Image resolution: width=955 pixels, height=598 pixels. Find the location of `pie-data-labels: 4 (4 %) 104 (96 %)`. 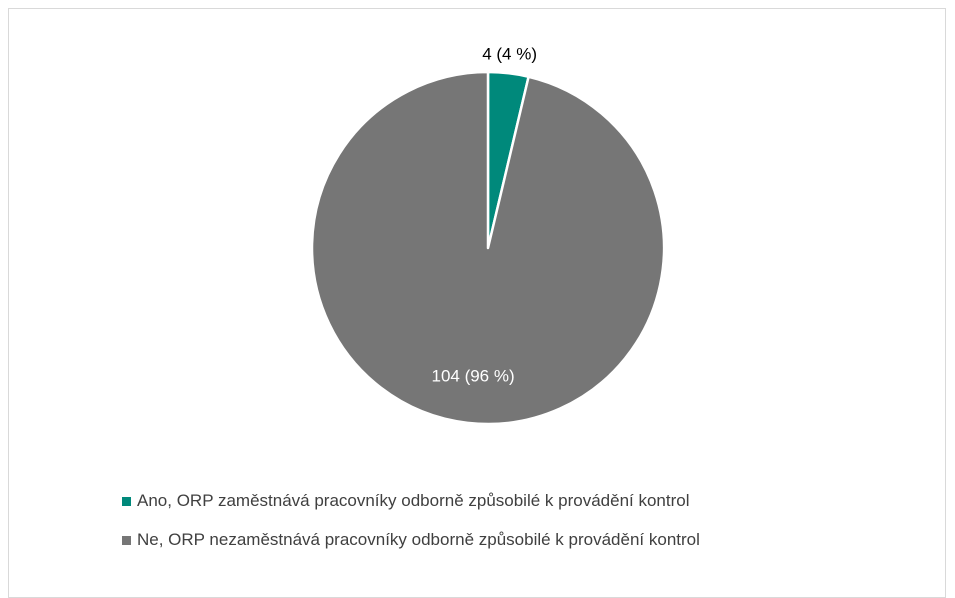

pie-data-labels: 4 (4 %) 104 (96 %) is located at coordinates (483, 214).